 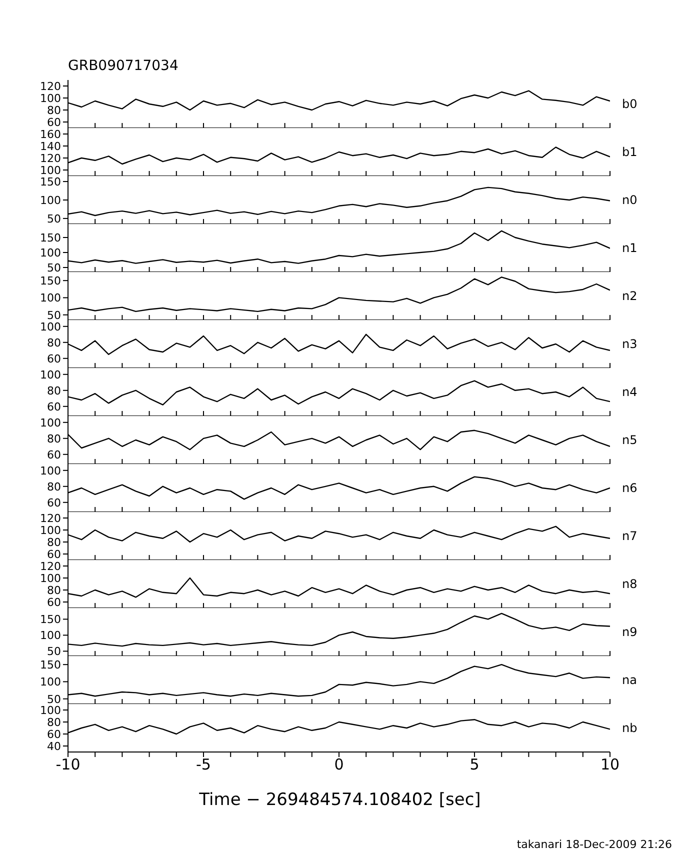 I want to click on x-tick-label: 5, so click(x=475, y=765).